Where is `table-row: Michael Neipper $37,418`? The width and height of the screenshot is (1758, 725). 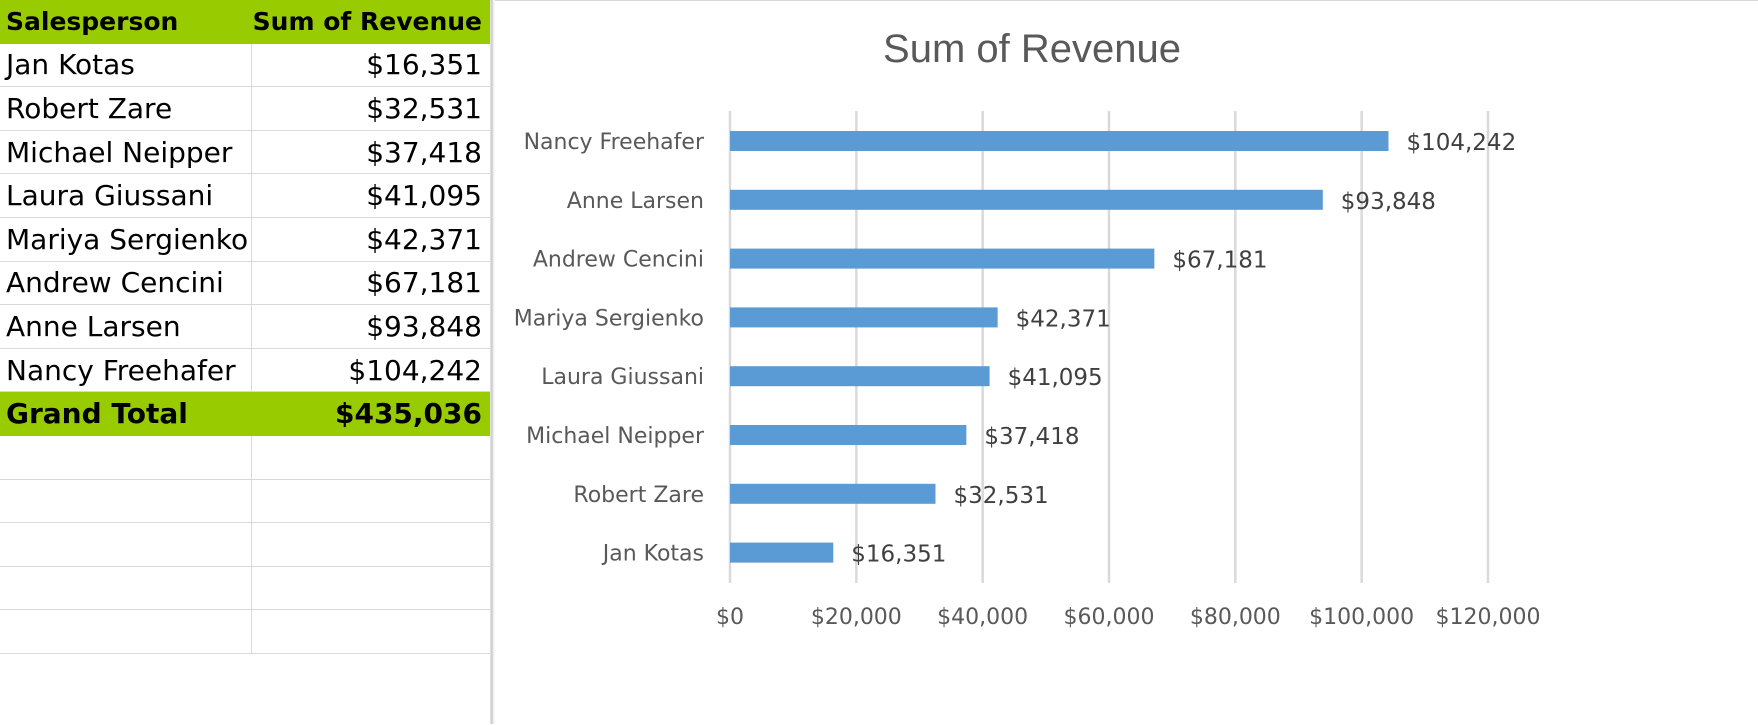 table-row: Michael Neipper $37,418 is located at coordinates (246, 152).